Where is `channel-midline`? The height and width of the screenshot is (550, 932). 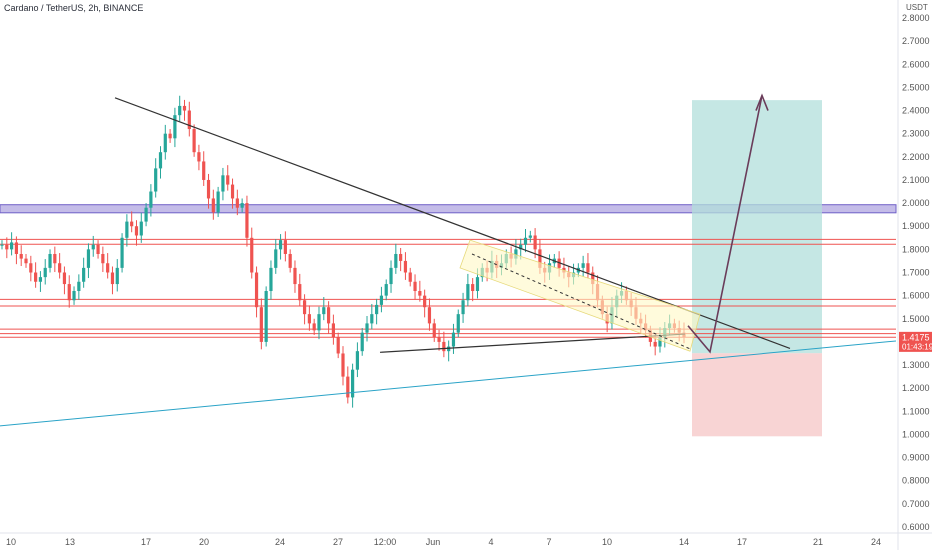
channel-midline is located at coordinates (581, 301).